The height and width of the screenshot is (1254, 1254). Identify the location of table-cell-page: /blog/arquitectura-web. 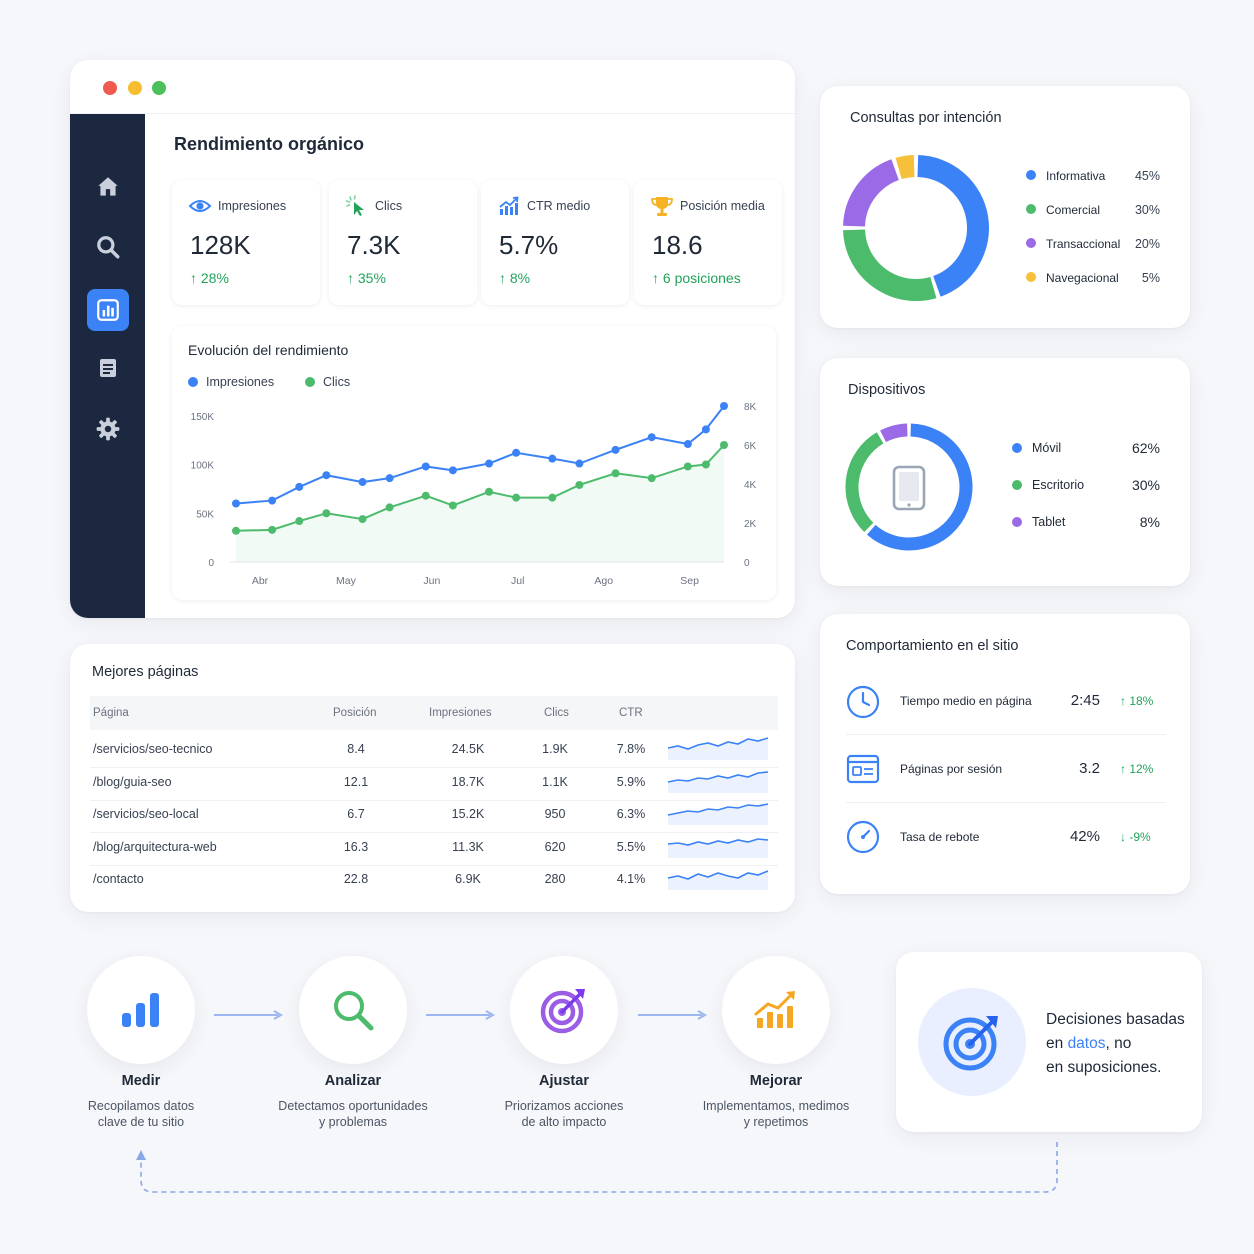
(155, 846).